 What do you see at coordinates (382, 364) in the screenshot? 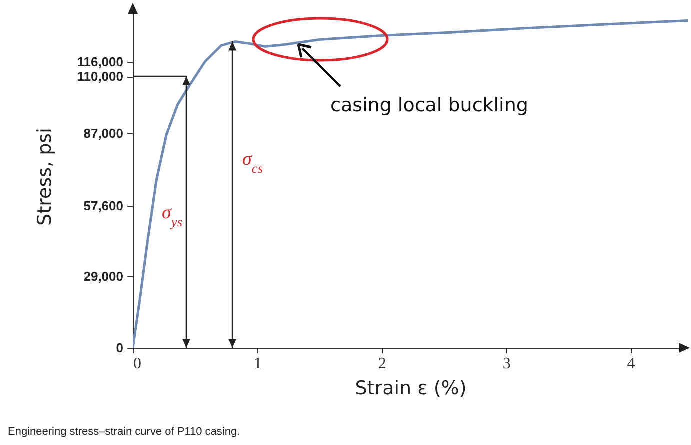
I see `x-tick-label: 2` at bounding box center [382, 364].